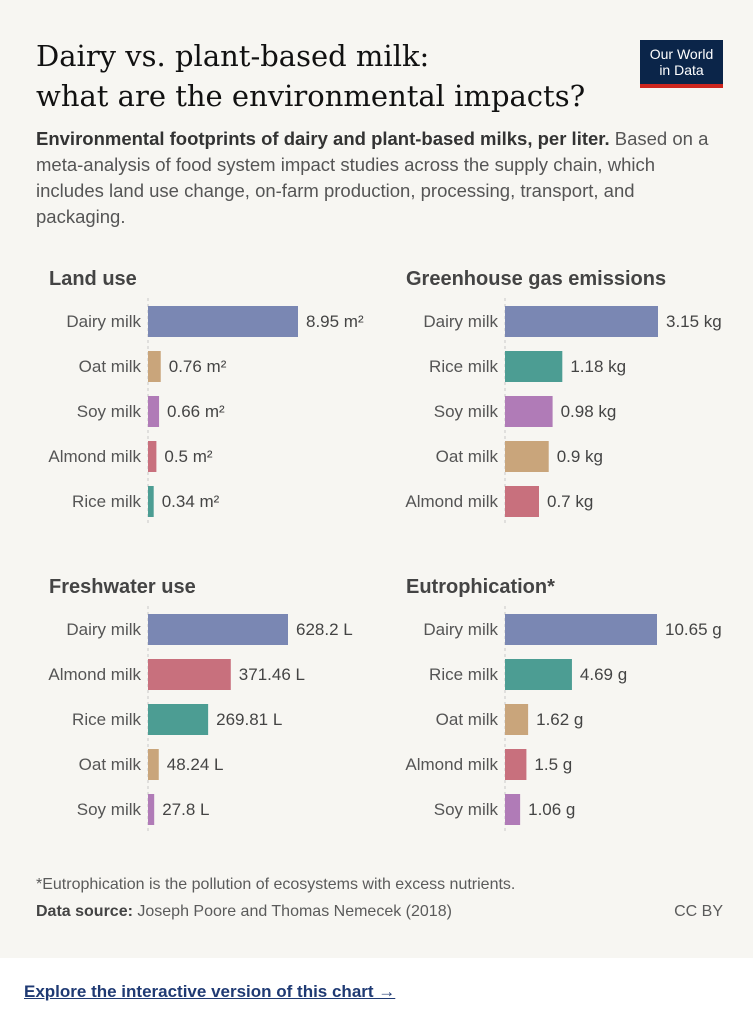 This screenshot has width=753, height=1024. I want to click on bar-eutrophication-oat-milk, so click(517, 719).